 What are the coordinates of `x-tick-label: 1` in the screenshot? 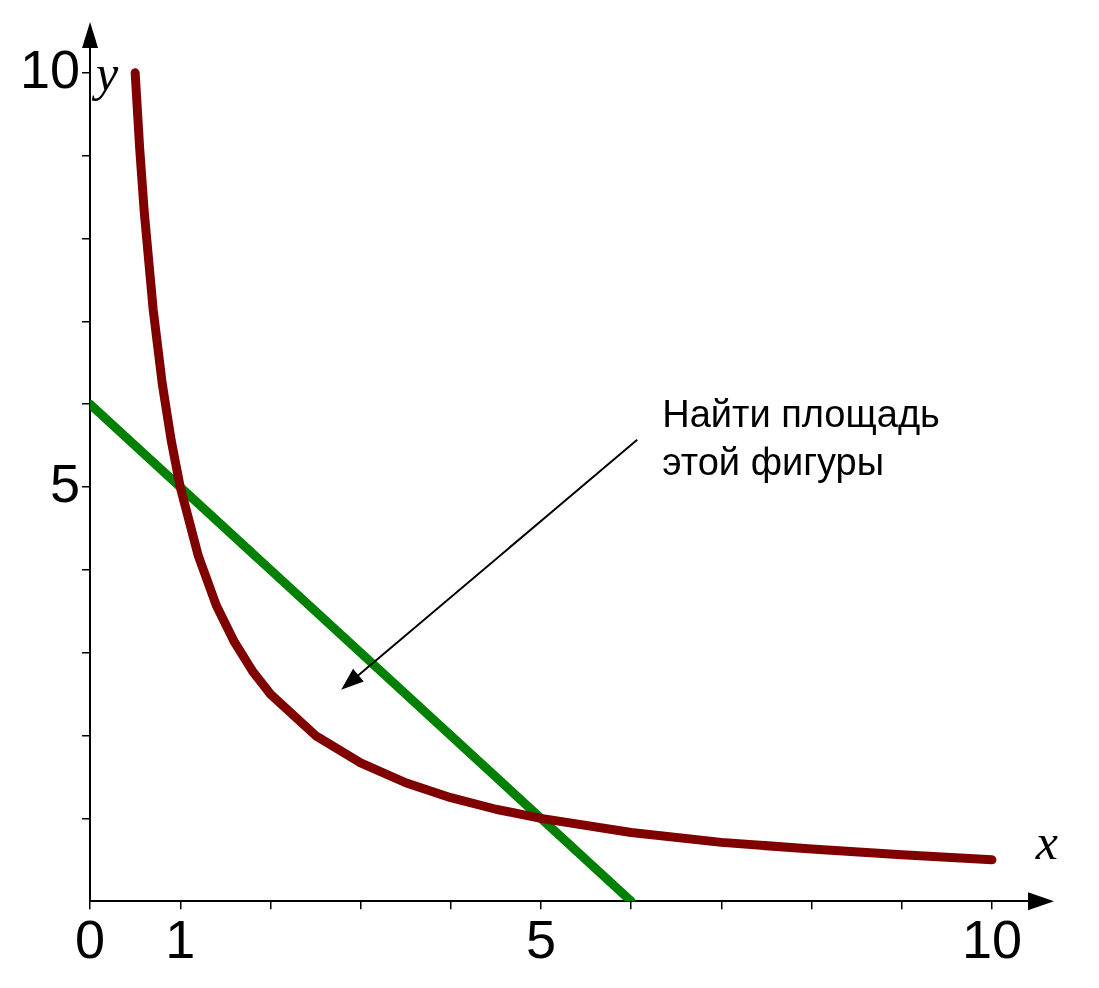 It's located at (180, 939).